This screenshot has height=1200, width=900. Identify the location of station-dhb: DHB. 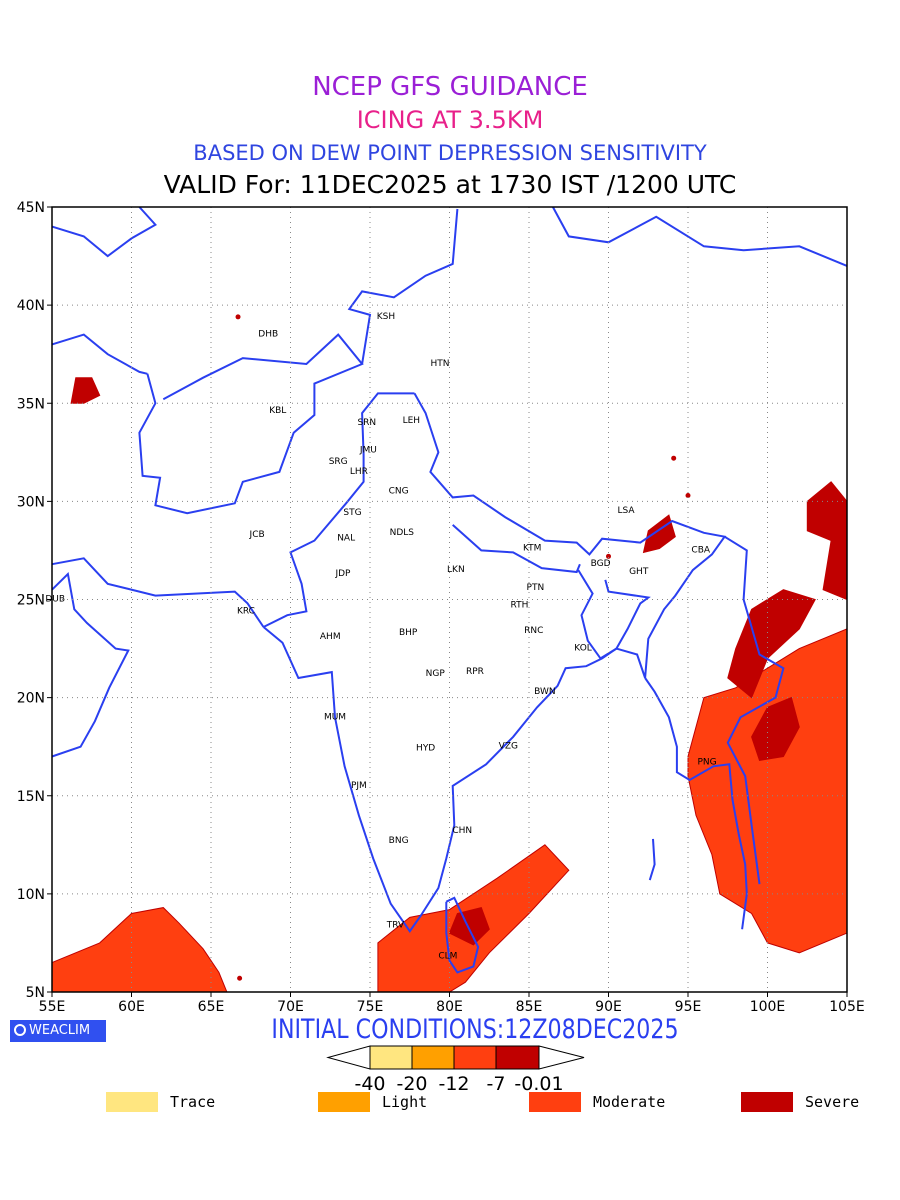
(268, 335).